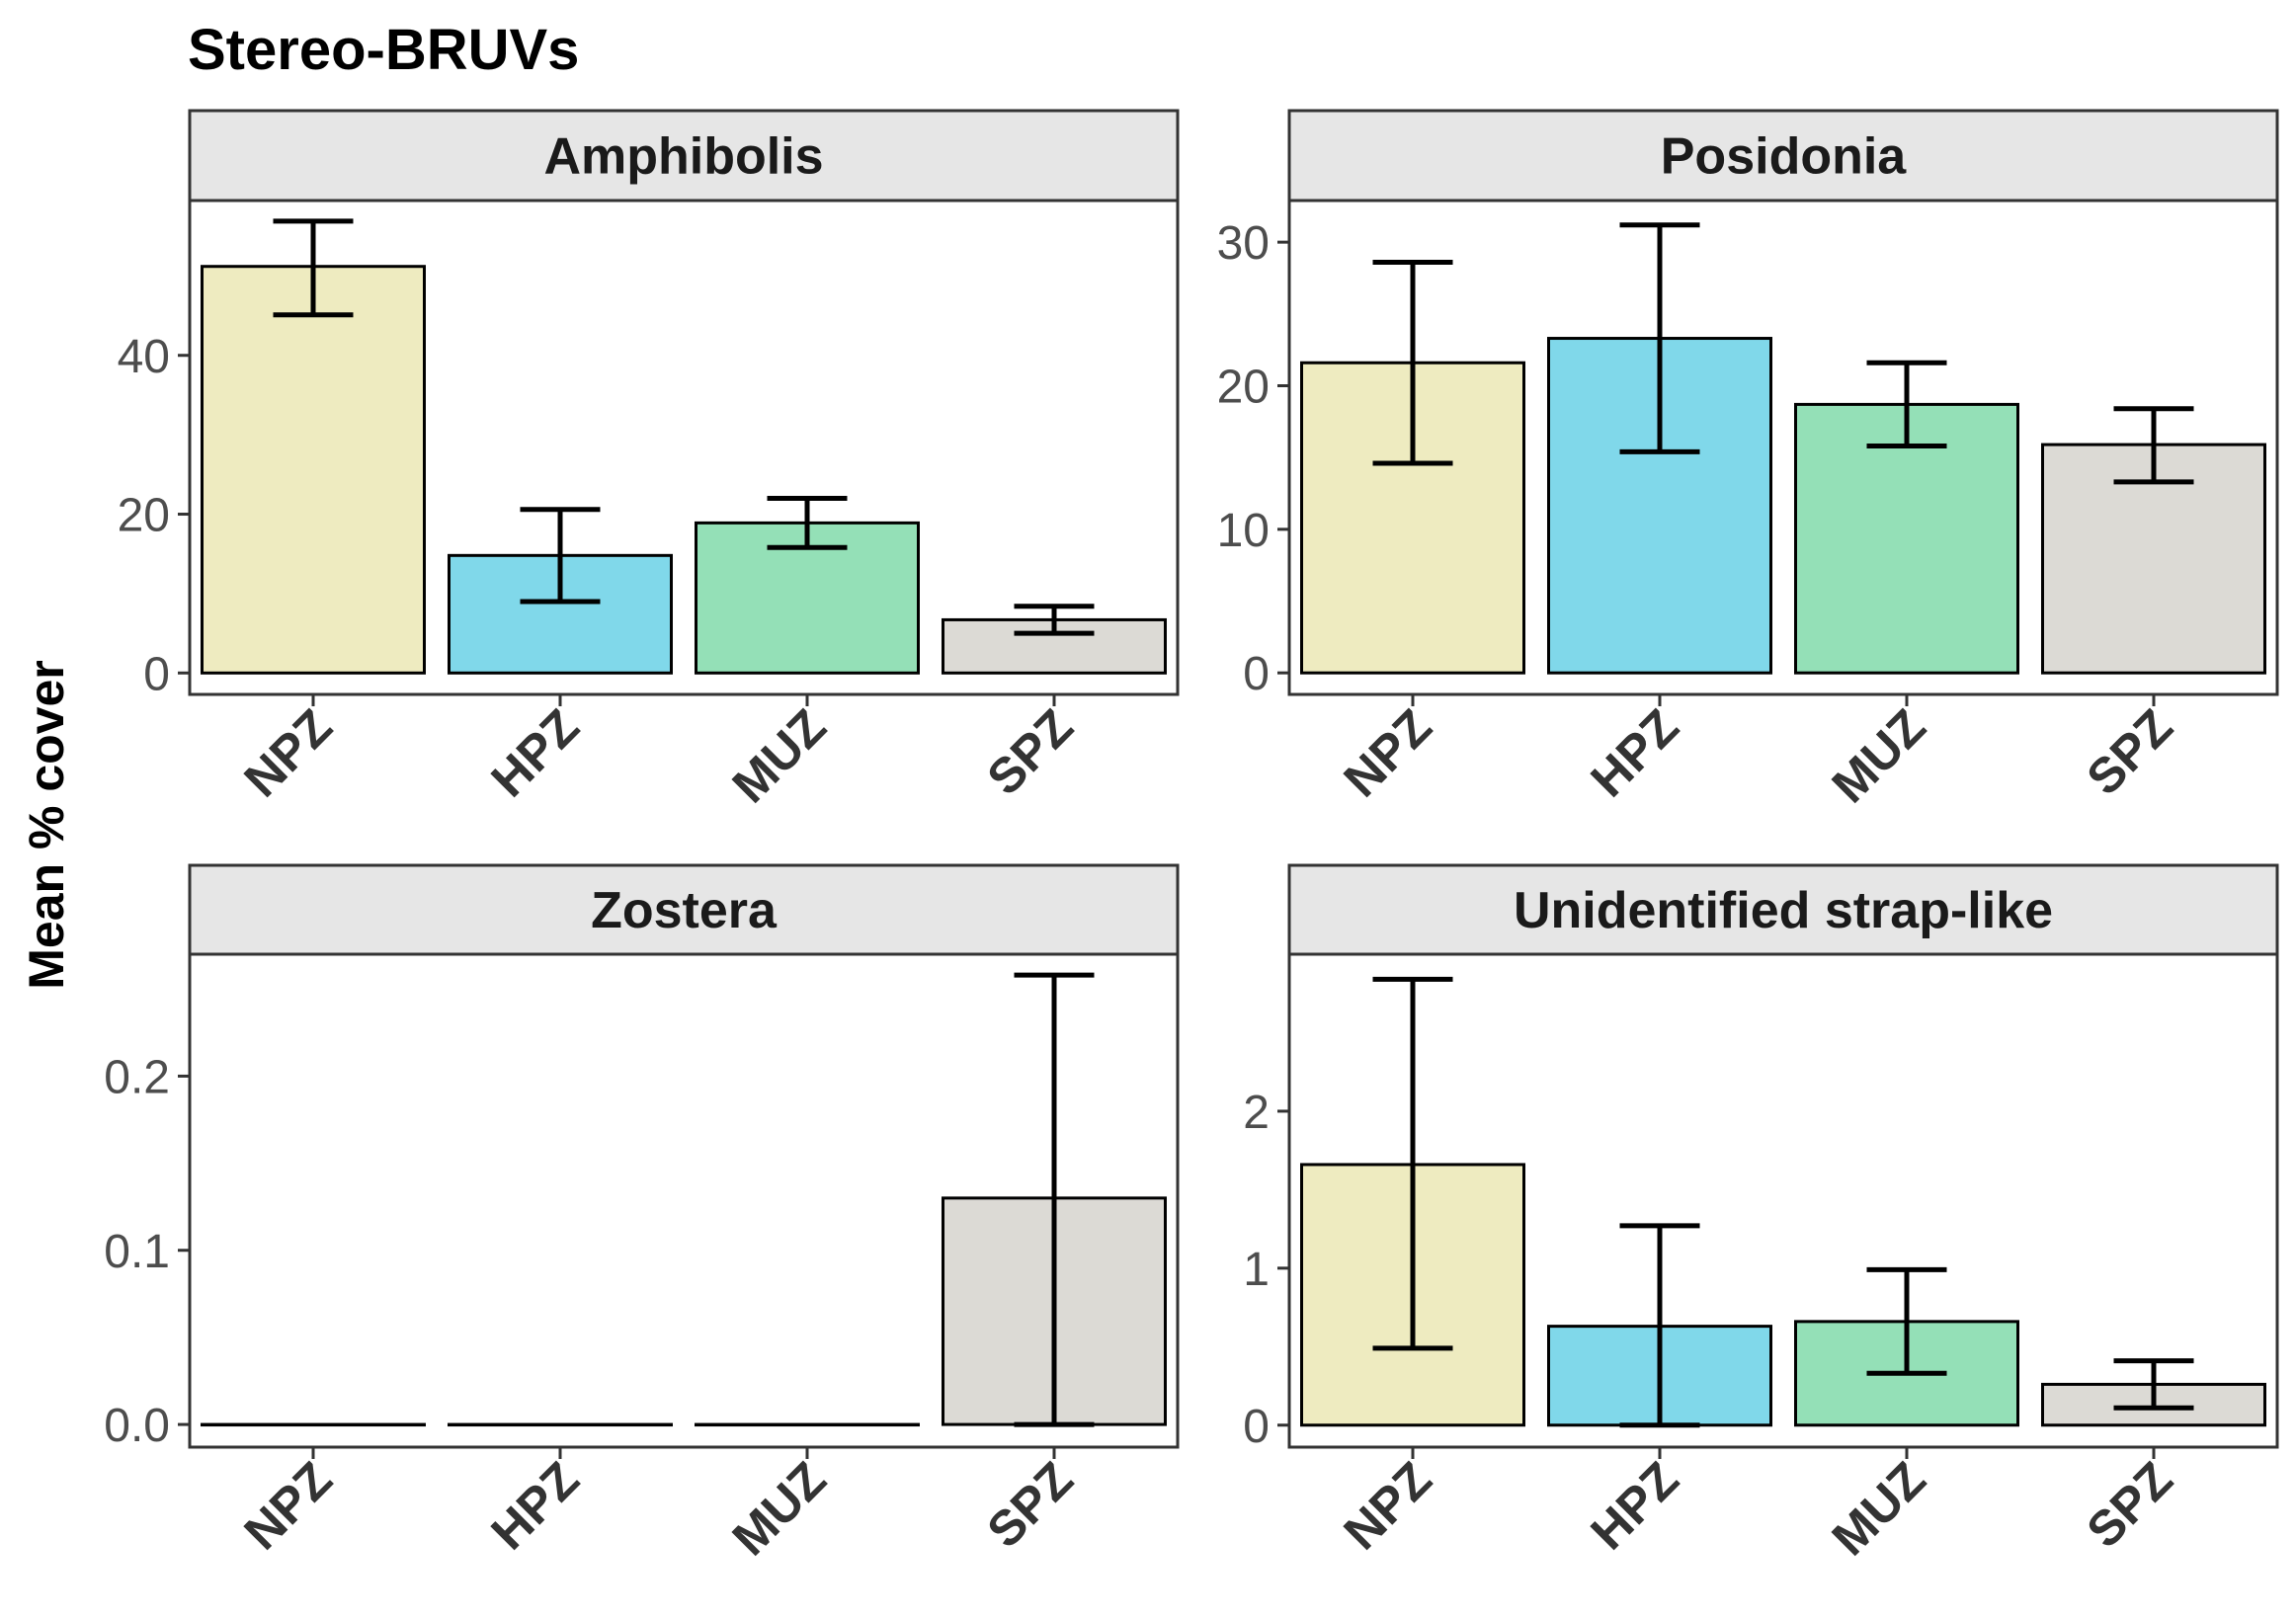 This screenshot has width=2296, height=1619. I want to click on y-tick-label: 10, so click(1243, 531).